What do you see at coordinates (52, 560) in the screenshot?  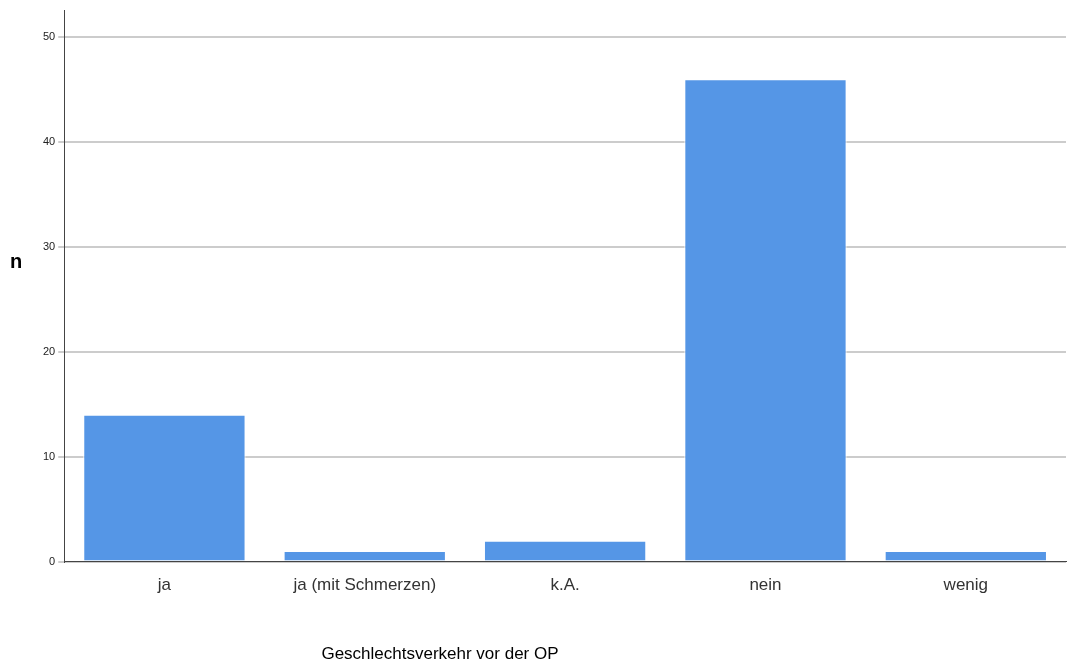 I see `y-tick-label: 0` at bounding box center [52, 560].